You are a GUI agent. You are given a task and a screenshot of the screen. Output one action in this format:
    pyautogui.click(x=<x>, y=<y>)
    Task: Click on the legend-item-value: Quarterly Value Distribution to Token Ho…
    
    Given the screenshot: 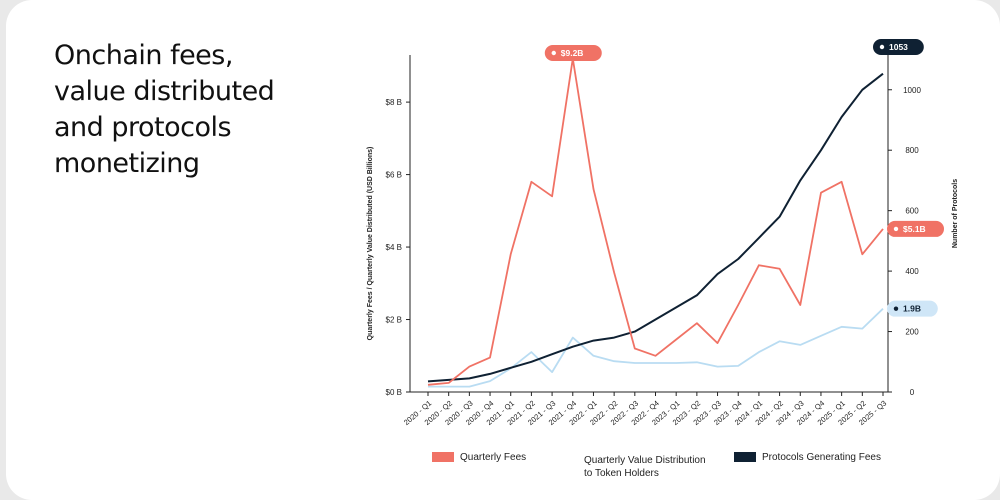 What is the action you would take?
    pyautogui.click(x=645, y=467)
    